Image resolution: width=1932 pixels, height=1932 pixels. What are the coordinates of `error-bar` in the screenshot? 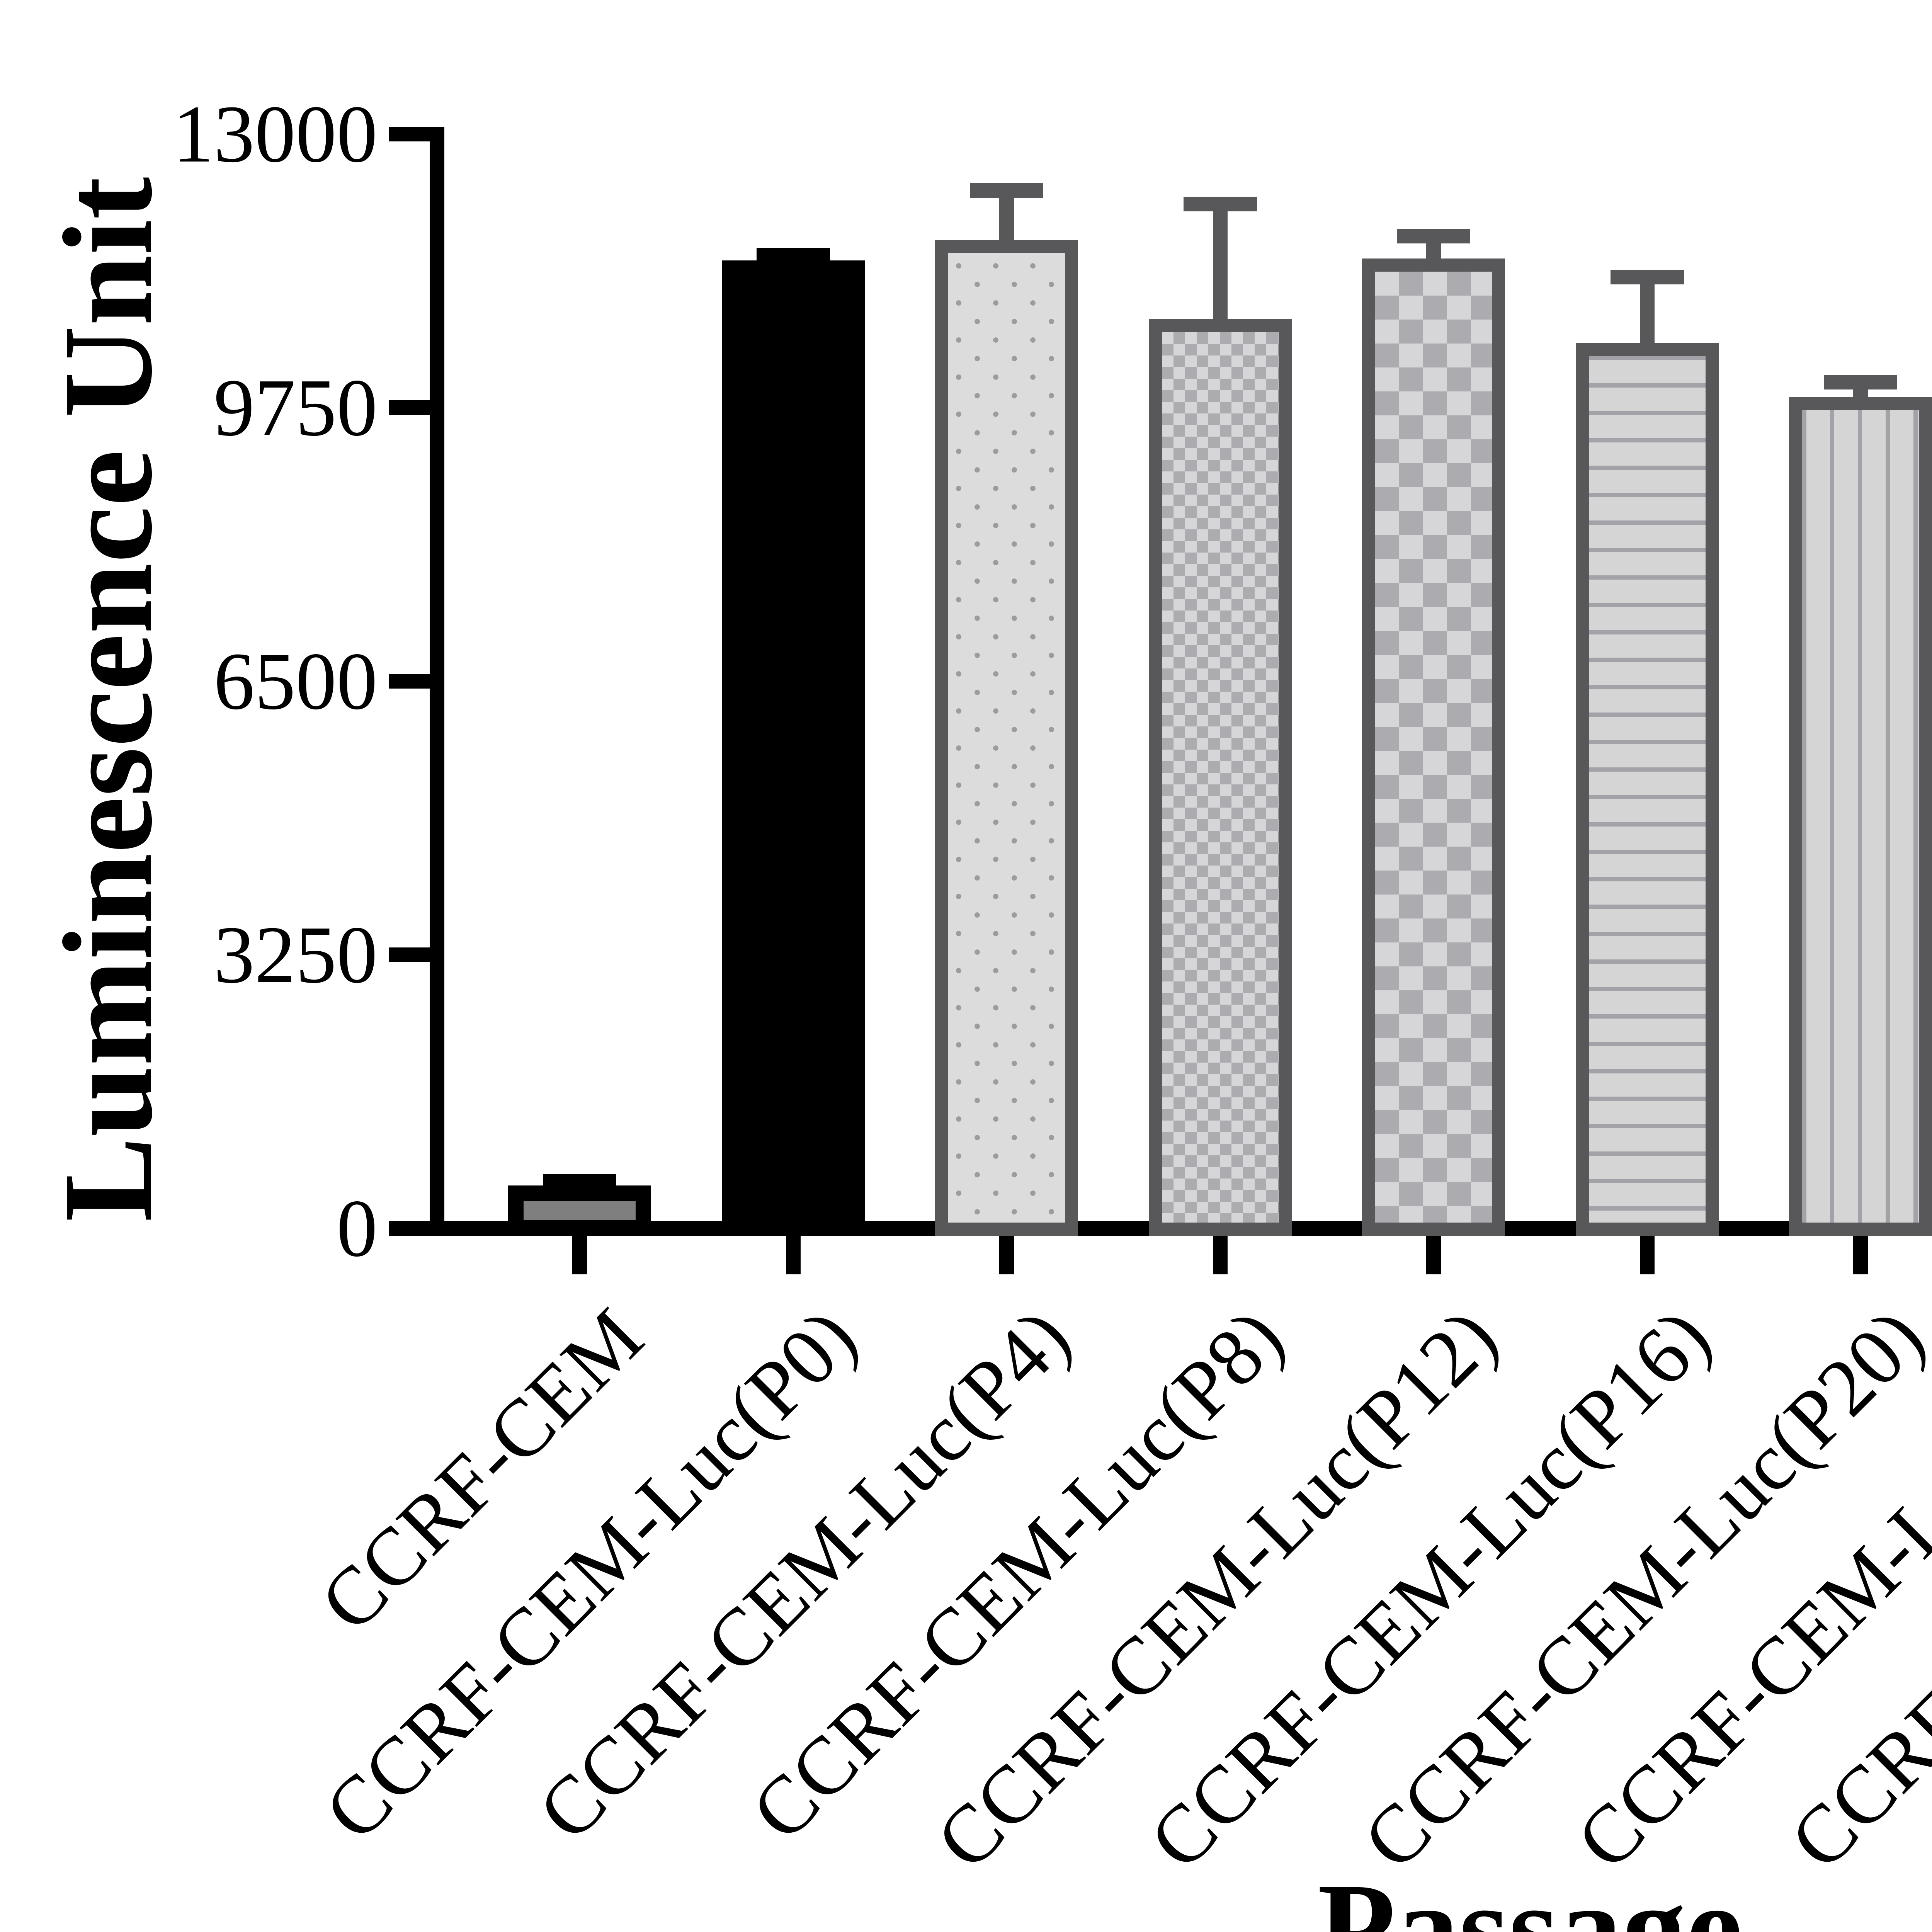 It's located at (1220, 266).